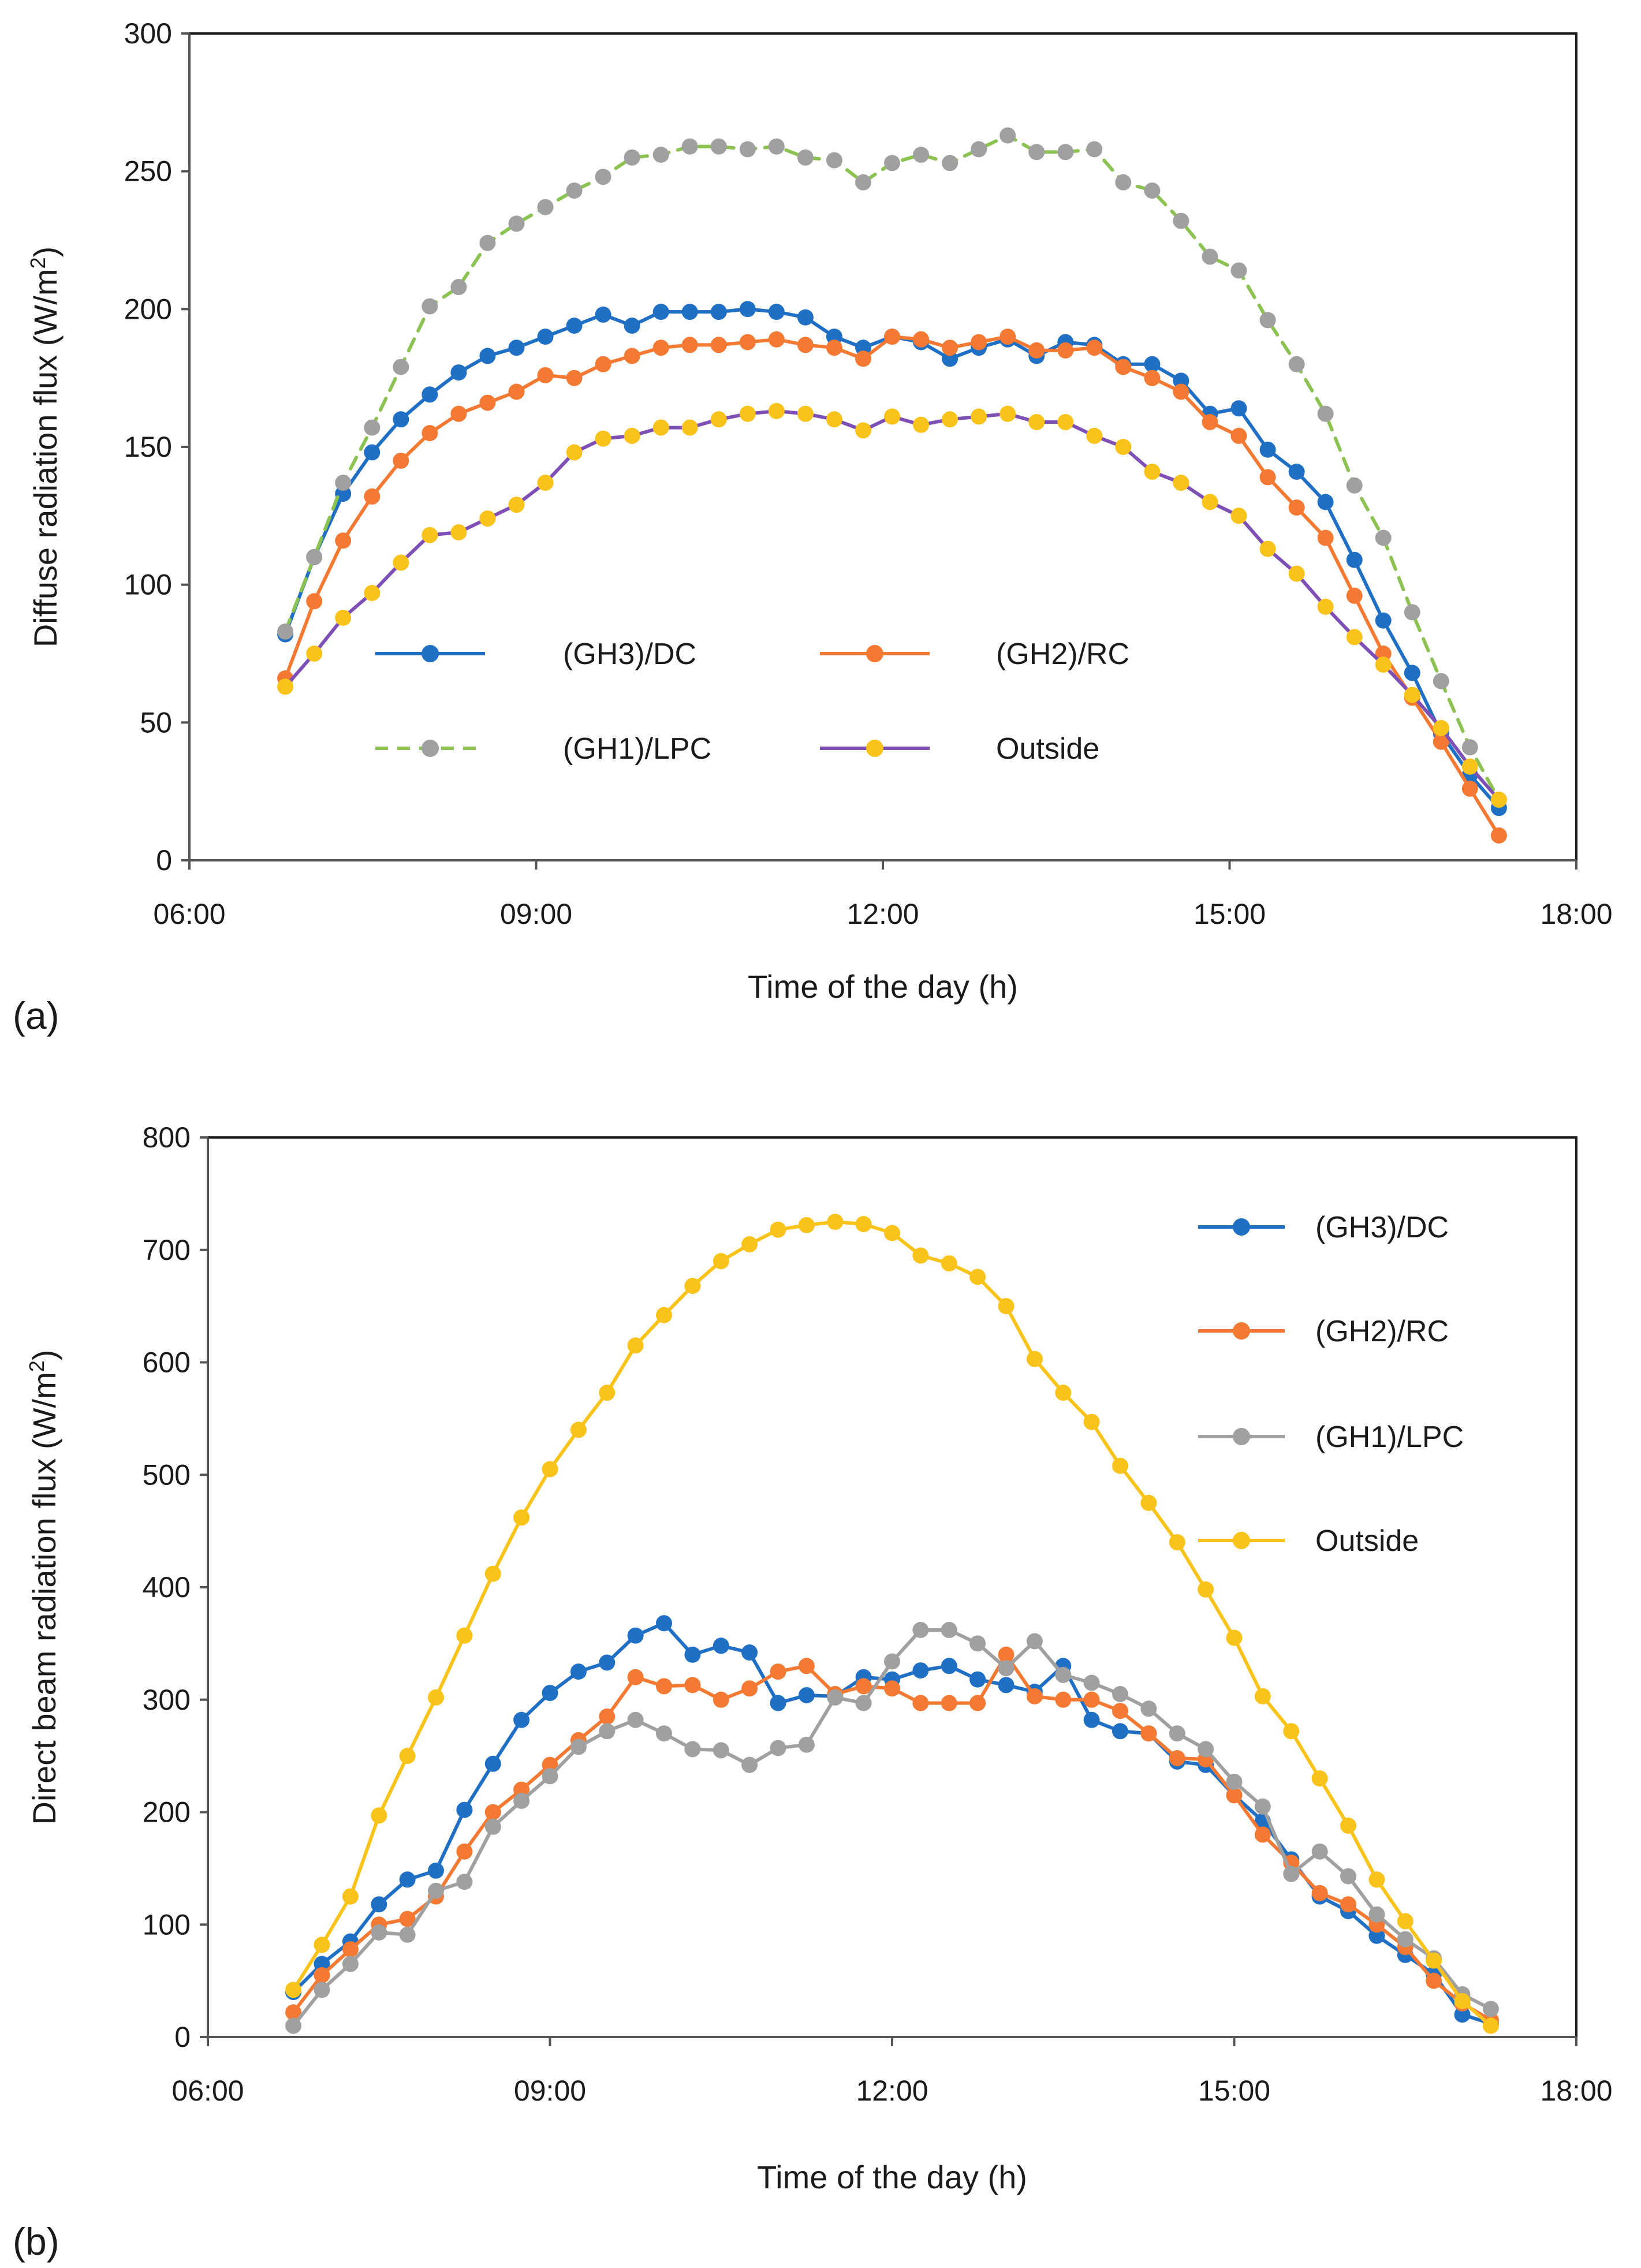  I want to click on x-axis-label-b: Time of the day (h), so click(892, 2177).